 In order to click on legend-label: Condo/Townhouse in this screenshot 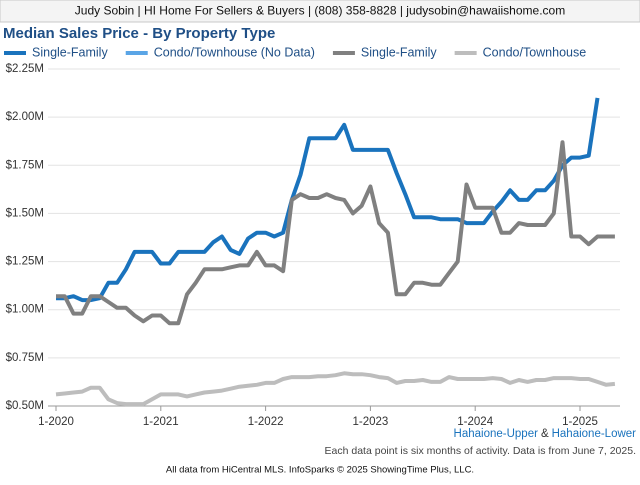, I will do `click(535, 52)`.